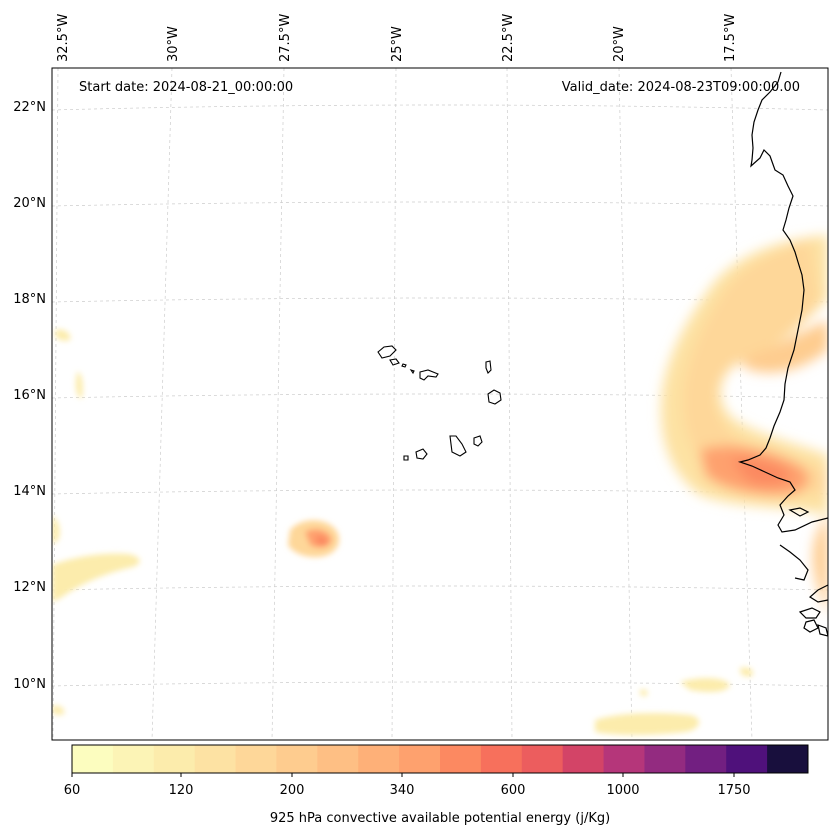 This screenshot has height=836, width=837. Describe the element at coordinates (394, 362) in the screenshot. I see `island-sao-vicente` at that location.